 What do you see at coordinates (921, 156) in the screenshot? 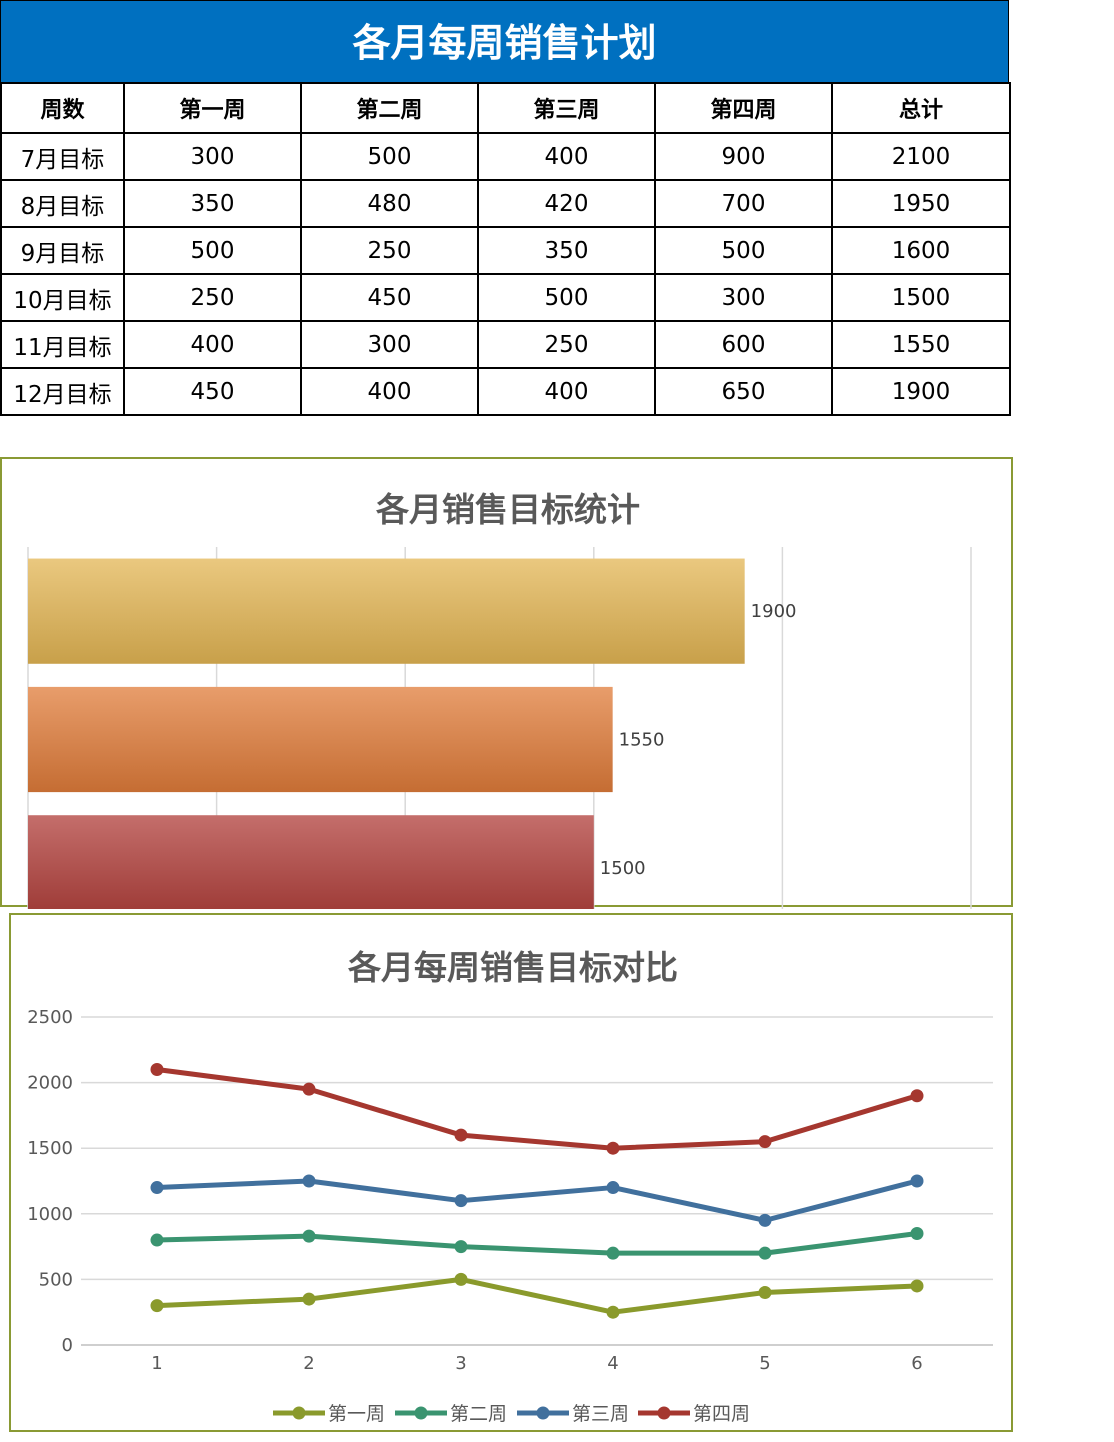
I see `cell-total: 2100` at bounding box center [921, 156].